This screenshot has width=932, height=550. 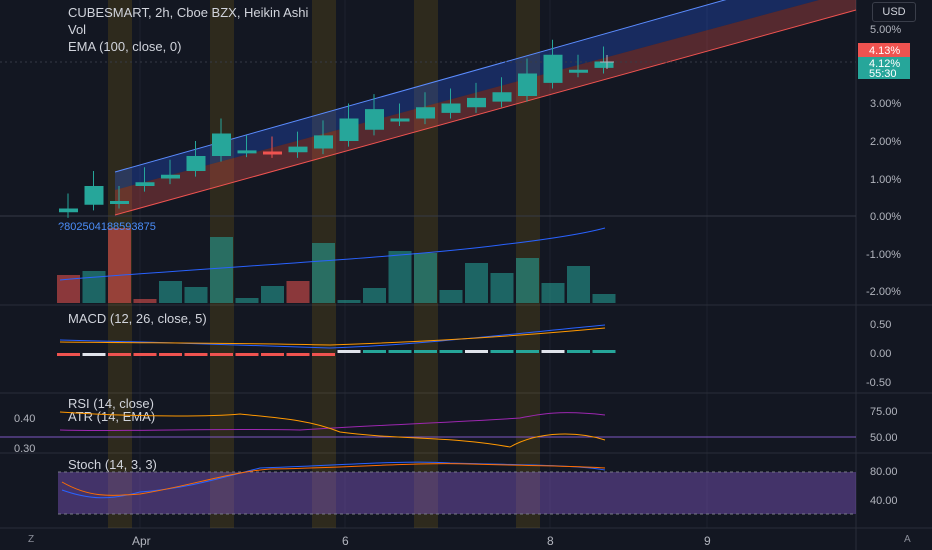 What do you see at coordinates (345, 541) in the screenshot?
I see `time-tick: 6` at bounding box center [345, 541].